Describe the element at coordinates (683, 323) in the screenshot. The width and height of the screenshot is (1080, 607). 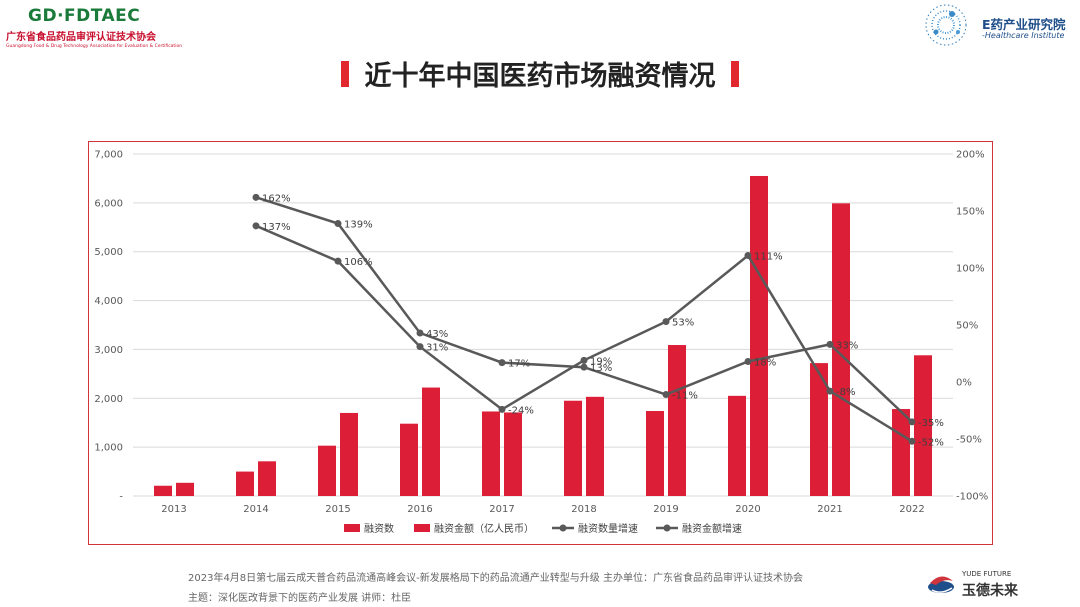
I see `data-label: 53%` at that location.